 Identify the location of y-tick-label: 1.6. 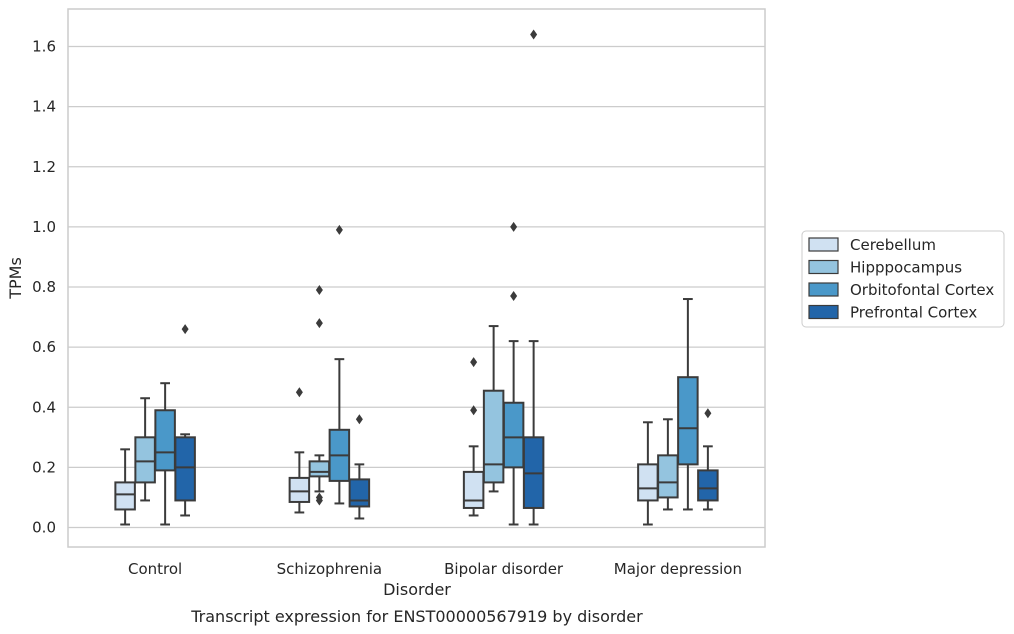
(44, 47).